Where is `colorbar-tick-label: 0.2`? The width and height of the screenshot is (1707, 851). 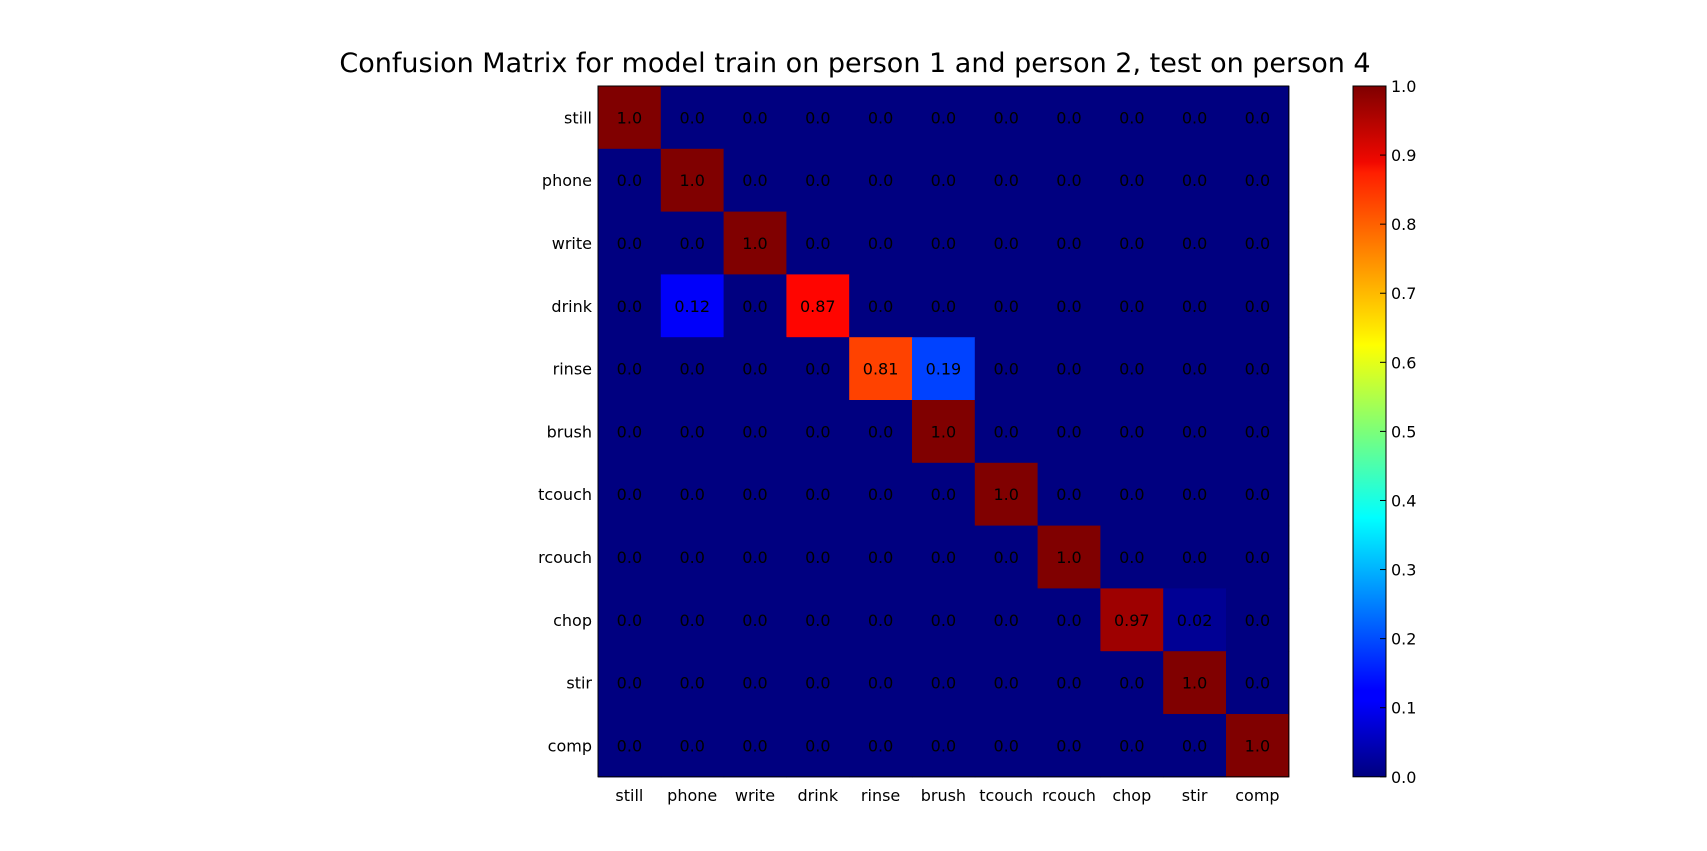 colorbar-tick-label: 0.2 is located at coordinates (1403, 639).